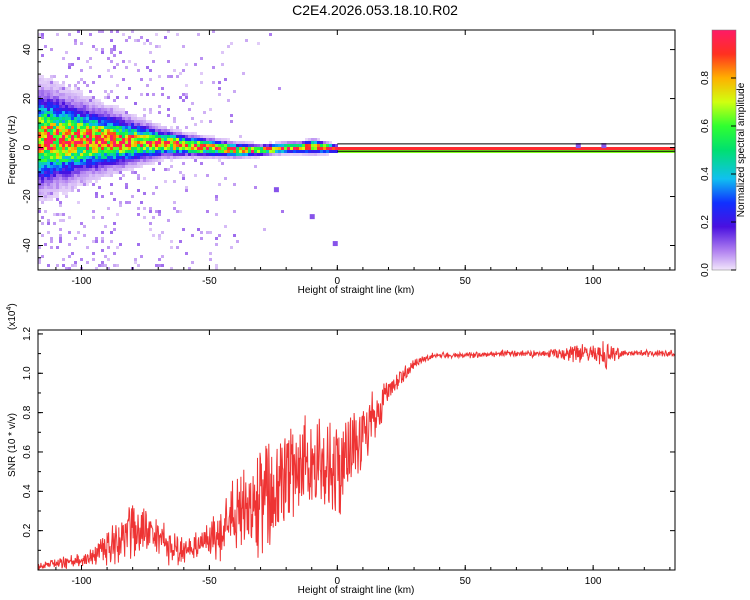 This screenshot has height=600, width=750. What do you see at coordinates (27, 530) in the screenshot?
I see `y-tick-label: 0.2` at bounding box center [27, 530].